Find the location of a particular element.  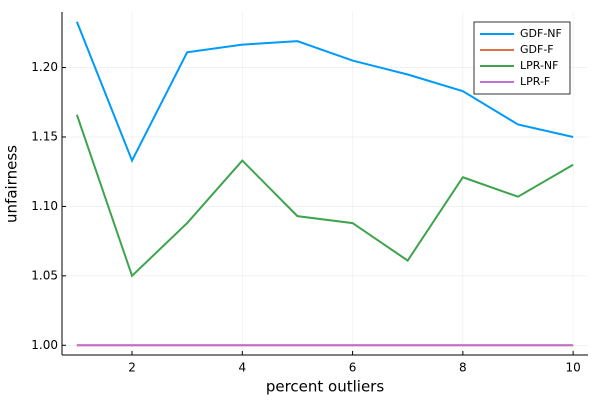

x-tick-label: 4 is located at coordinates (242, 368).